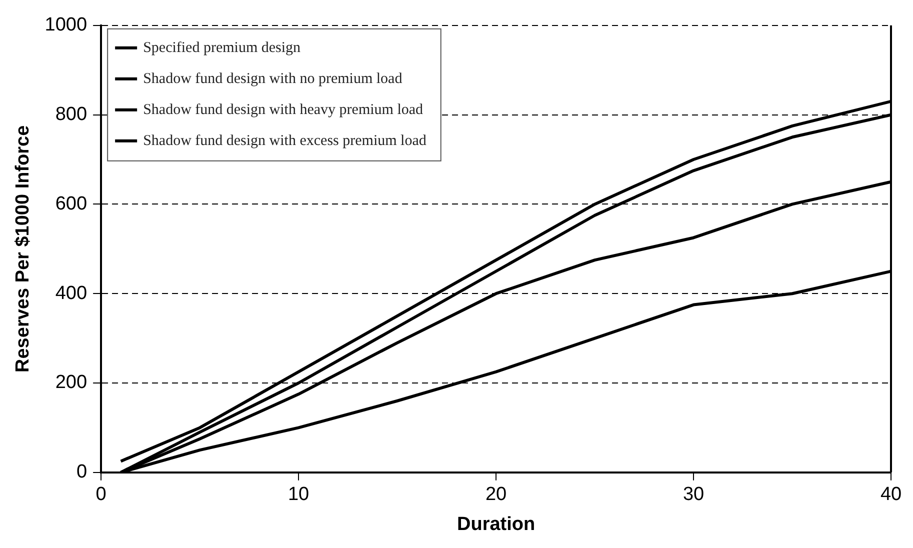  What do you see at coordinates (101, 495) in the screenshot?
I see `x-tick-label: 0` at bounding box center [101, 495].